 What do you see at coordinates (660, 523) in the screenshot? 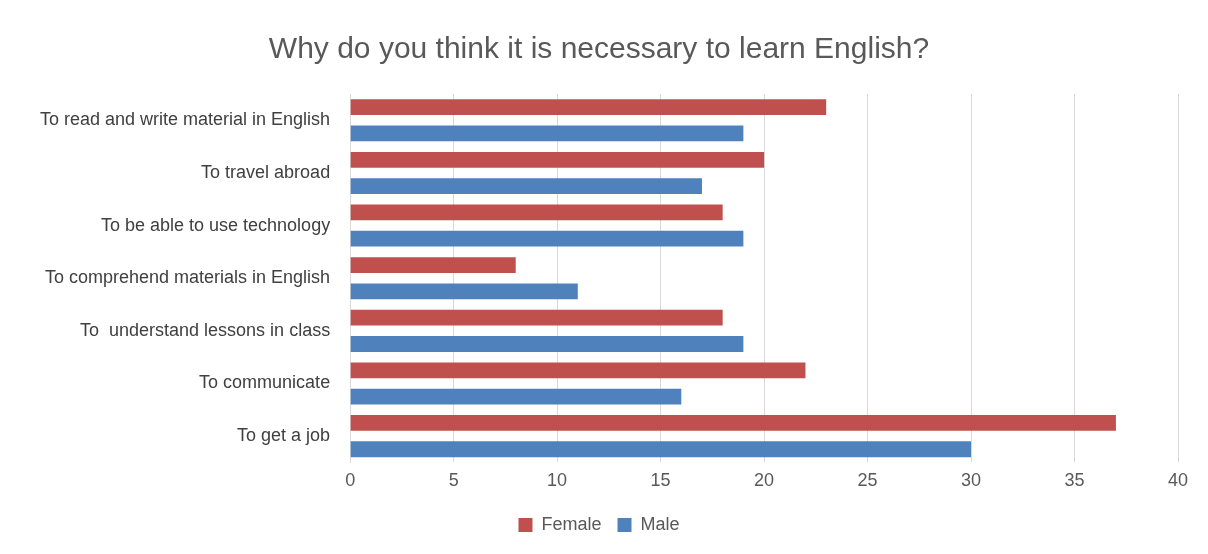
I see `legend-label: Male` at bounding box center [660, 523].